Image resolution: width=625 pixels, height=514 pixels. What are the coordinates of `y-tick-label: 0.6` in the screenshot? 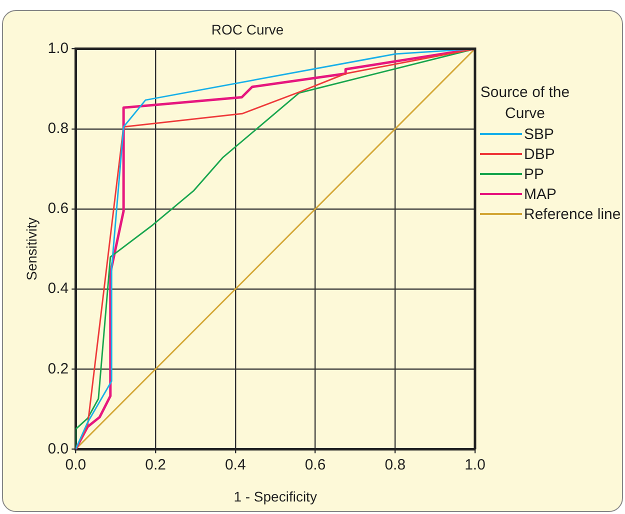 It's located at (58, 209).